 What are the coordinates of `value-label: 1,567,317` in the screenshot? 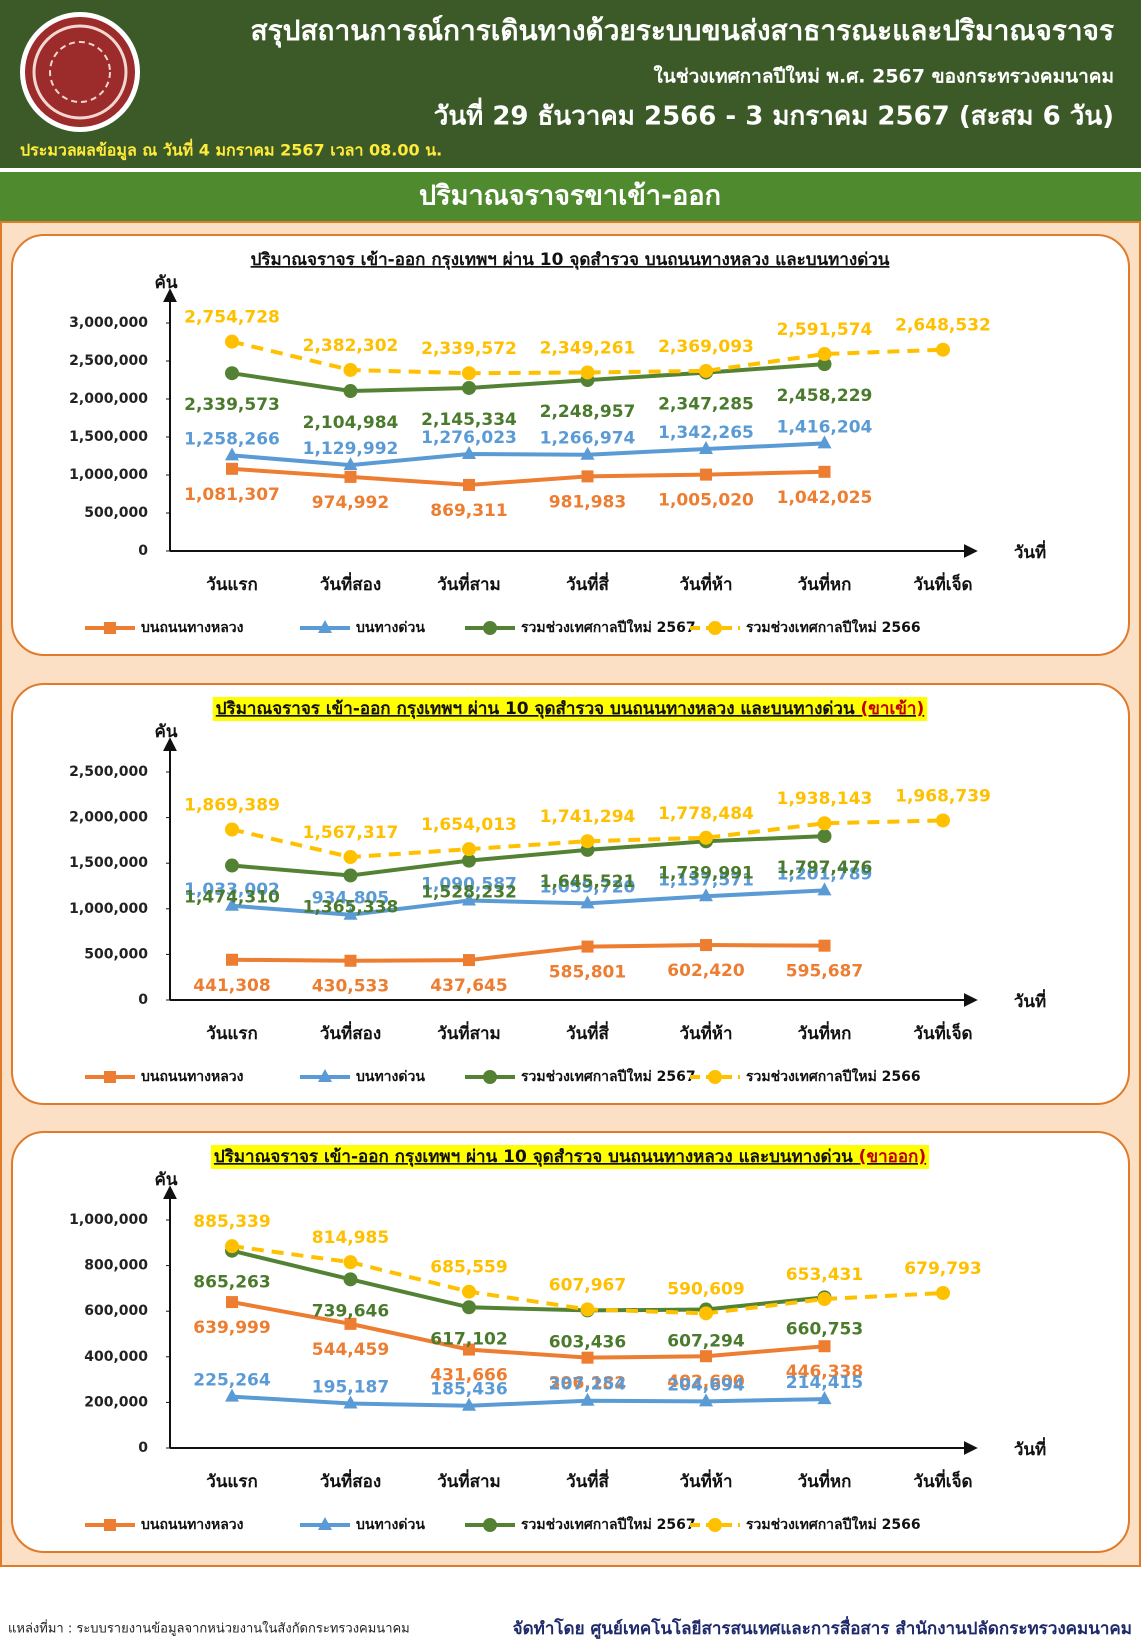 It's located at (351, 833).